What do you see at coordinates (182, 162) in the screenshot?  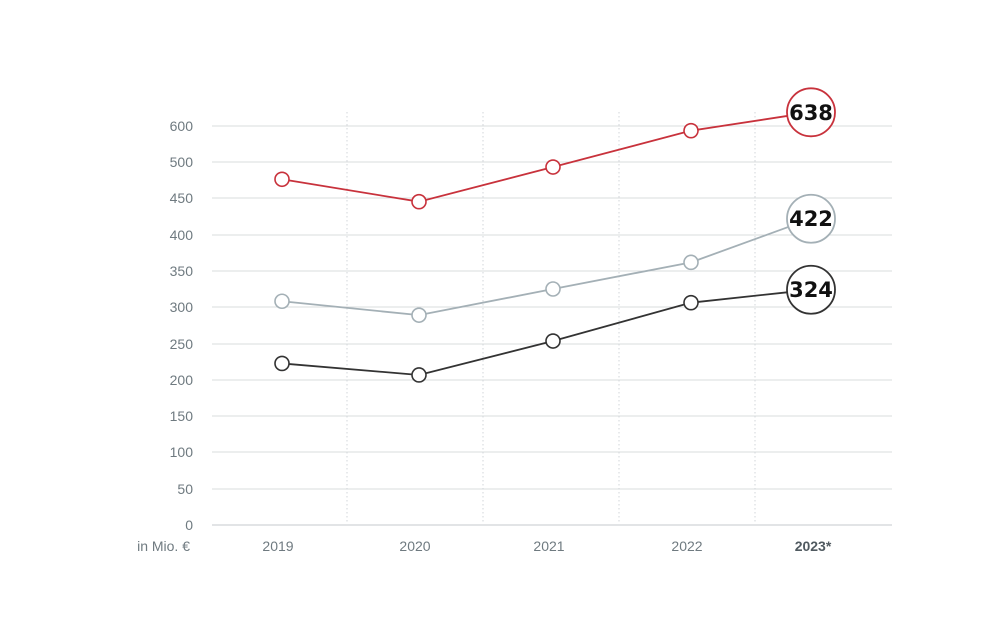 I see `y-tick-label: 500` at bounding box center [182, 162].